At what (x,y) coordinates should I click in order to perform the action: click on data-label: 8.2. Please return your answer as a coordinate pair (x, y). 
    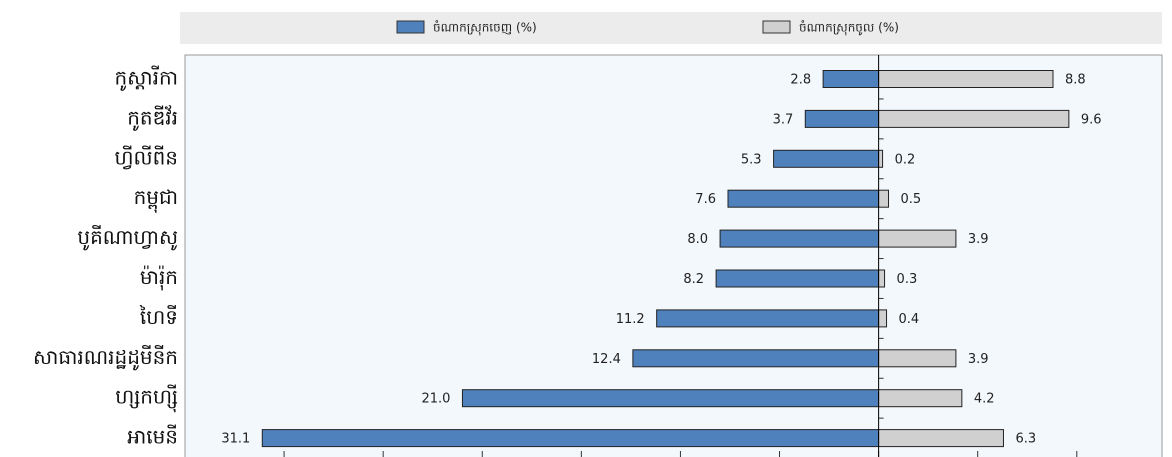
    Looking at the image, I should click on (693, 279).